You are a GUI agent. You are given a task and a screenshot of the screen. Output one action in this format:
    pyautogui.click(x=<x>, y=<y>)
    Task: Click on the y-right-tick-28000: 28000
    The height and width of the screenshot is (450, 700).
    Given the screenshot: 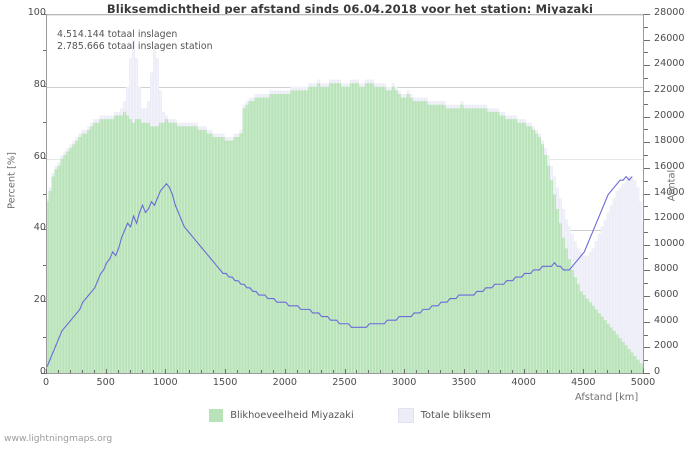 What is the action you would take?
    pyautogui.click(x=669, y=12)
    